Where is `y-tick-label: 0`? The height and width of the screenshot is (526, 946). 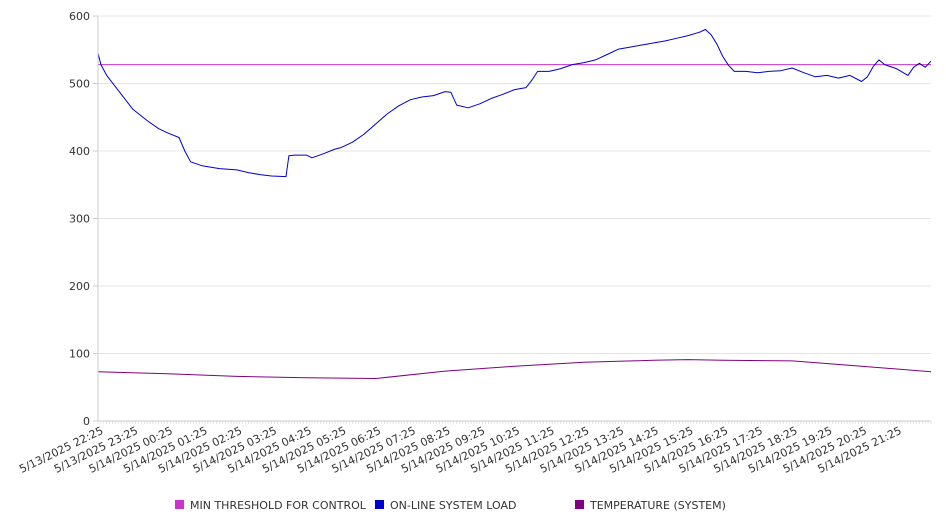 y-tick-label: 0 is located at coordinates (86, 421).